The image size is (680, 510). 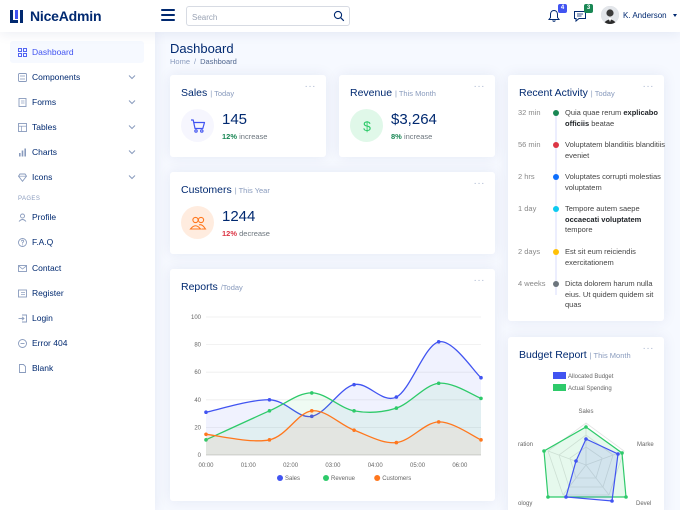 I want to click on stat-icon-circle: $, so click(x=366, y=125).